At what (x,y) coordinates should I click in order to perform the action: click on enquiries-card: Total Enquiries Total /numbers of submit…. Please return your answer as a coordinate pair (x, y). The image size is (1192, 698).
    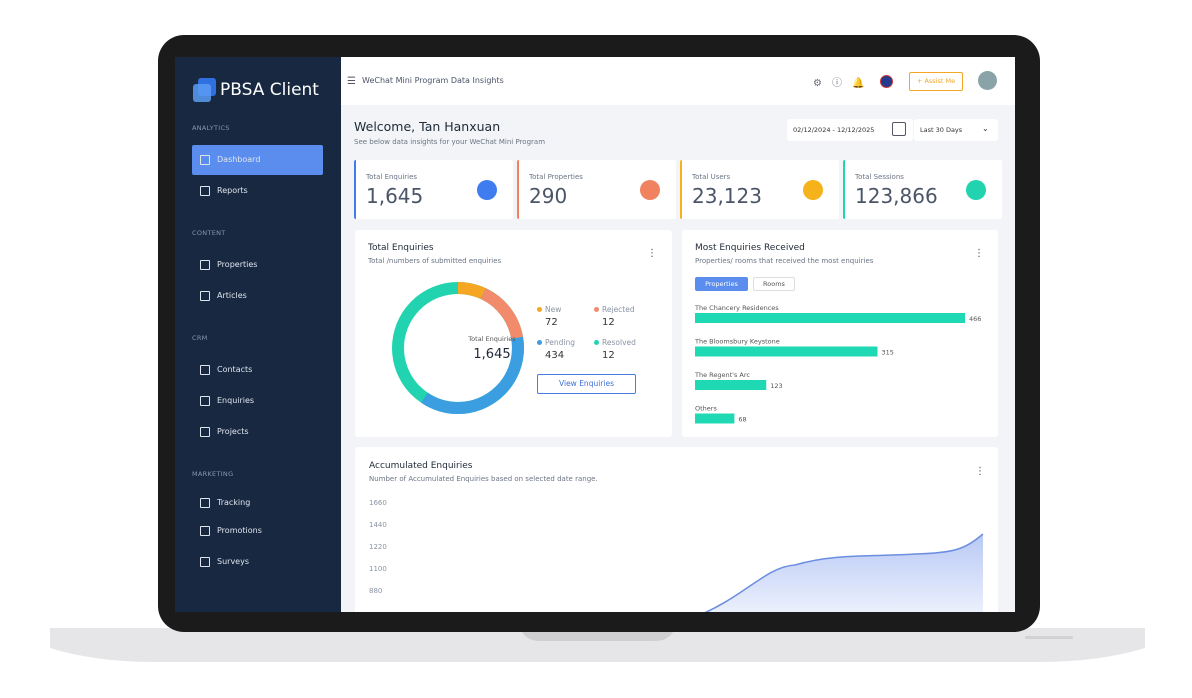
    Looking at the image, I should click on (513, 333).